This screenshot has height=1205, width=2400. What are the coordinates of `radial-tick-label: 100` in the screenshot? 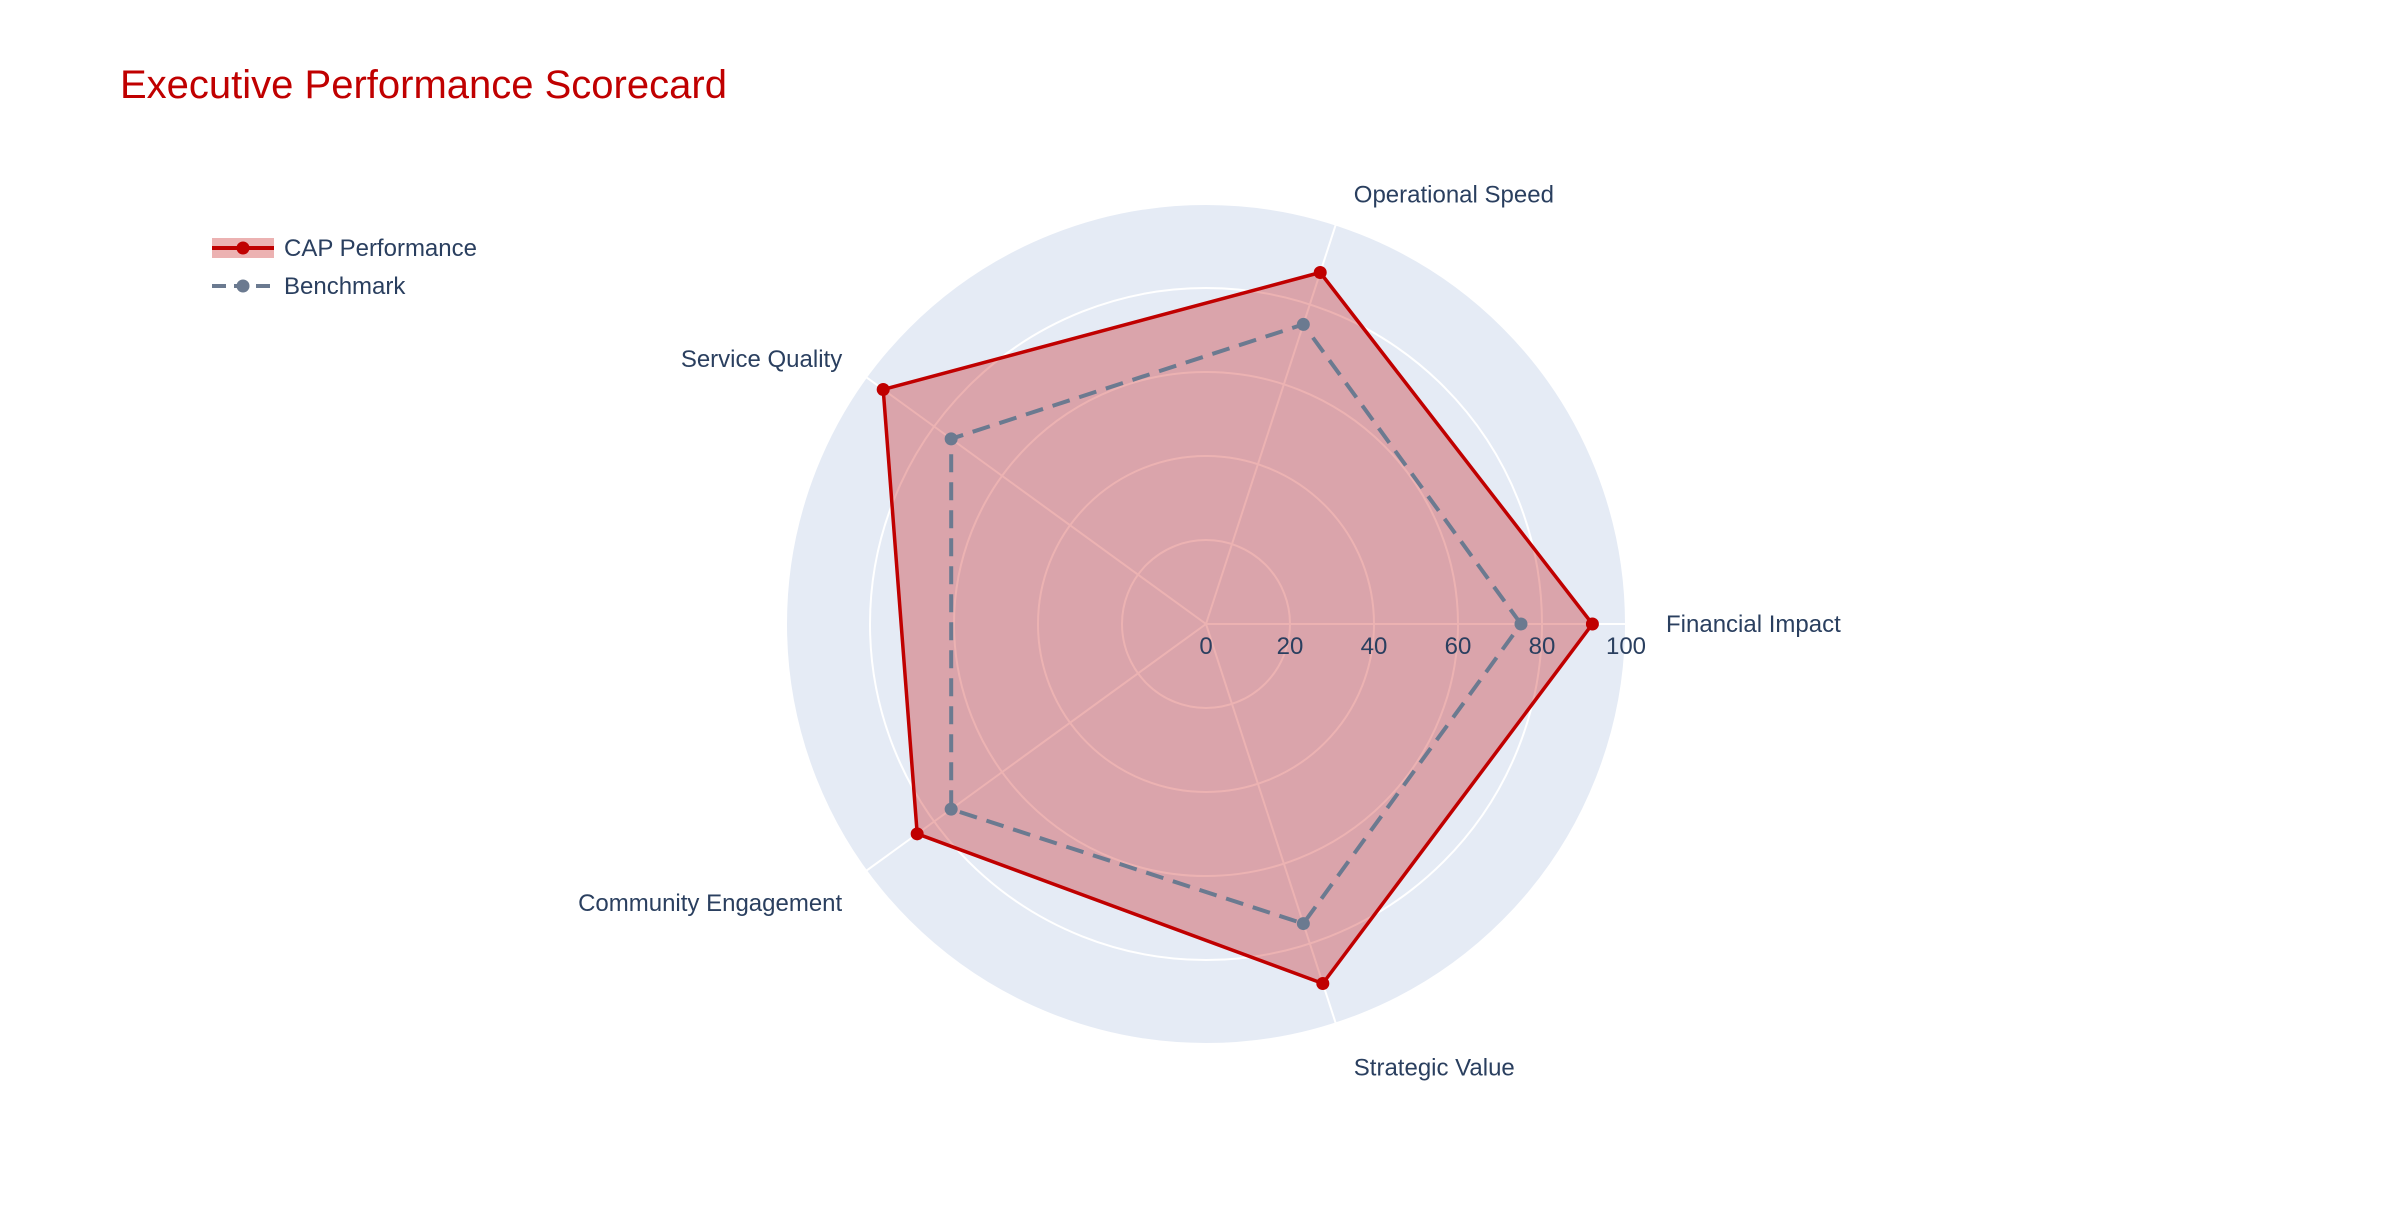 It's located at (1626, 646).